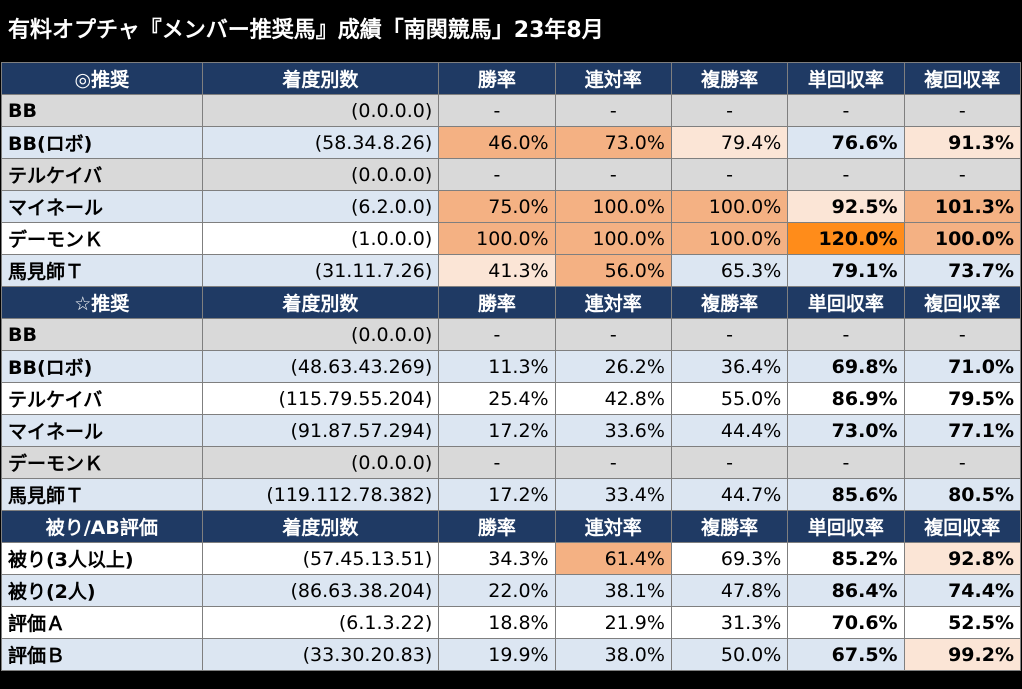 Image resolution: width=1022 pixels, height=689 pixels. Describe the element at coordinates (613, 622) in the screenshot. I see `cell-place2: 21.9%` at that location.